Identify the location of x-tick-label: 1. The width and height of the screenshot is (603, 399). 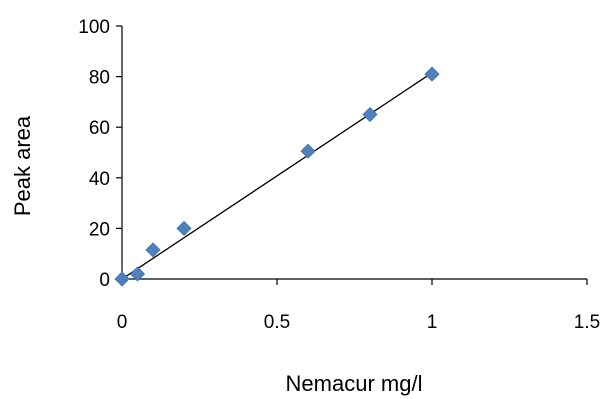
(432, 322).